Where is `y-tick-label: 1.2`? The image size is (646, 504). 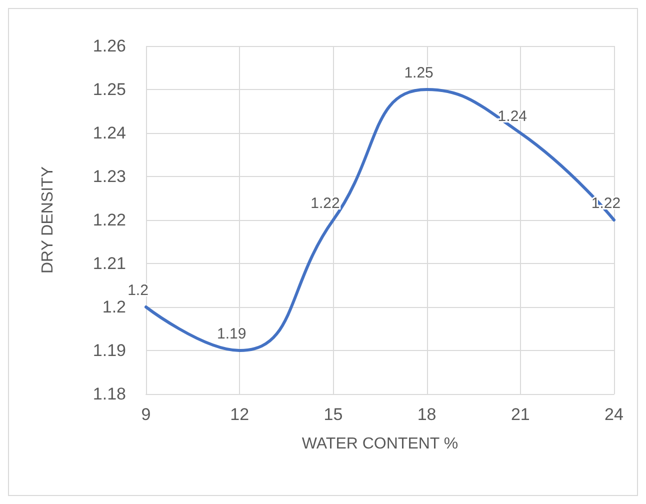 y-tick-label: 1.2 is located at coordinates (114, 307).